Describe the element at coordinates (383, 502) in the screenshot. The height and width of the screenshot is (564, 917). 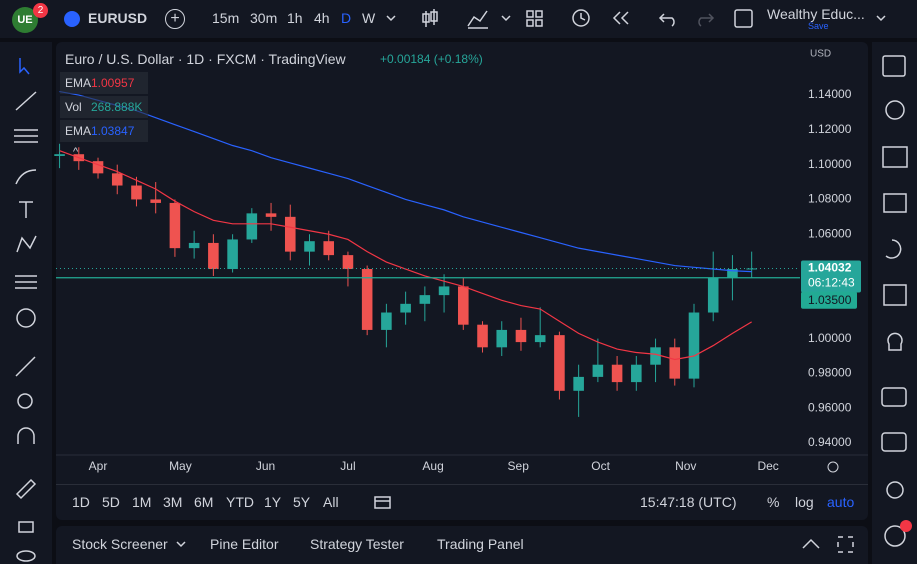
I see `calendar-icon` at that location.